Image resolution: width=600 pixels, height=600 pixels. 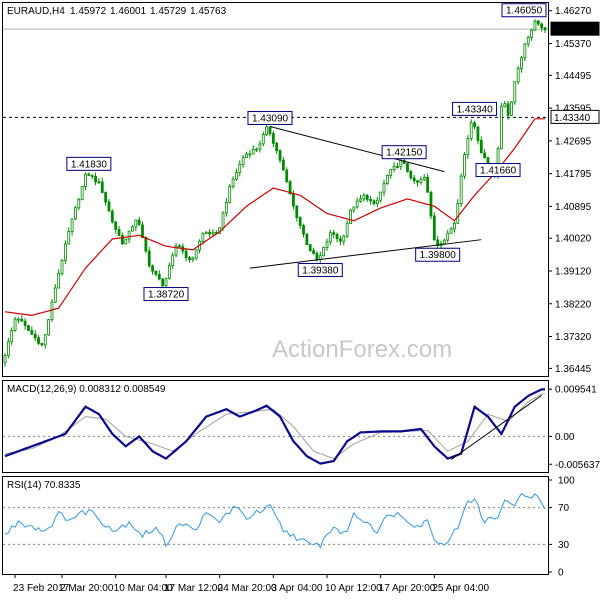 I want to click on price-label: 1.39800, so click(x=438, y=255).